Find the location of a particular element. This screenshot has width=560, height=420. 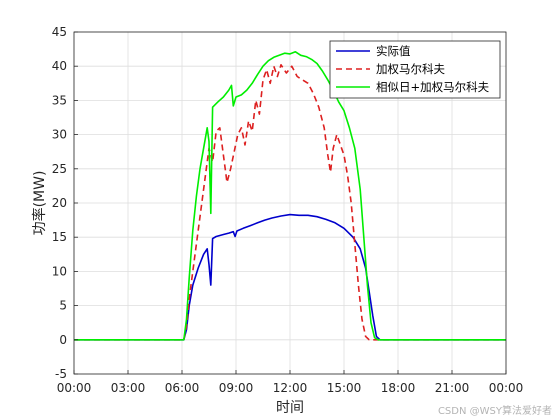

watermark-text: CSDN @WSY算法爱好者 is located at coordinates (494, 411).